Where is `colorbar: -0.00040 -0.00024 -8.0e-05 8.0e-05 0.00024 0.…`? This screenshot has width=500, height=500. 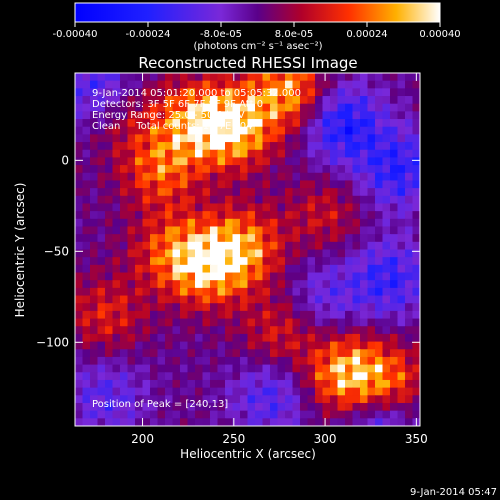 colorbar: -0.00040 -0.00024 -8.0e-05 8.0e-05 0.00024 0.… is located at coordinates (257, 27).